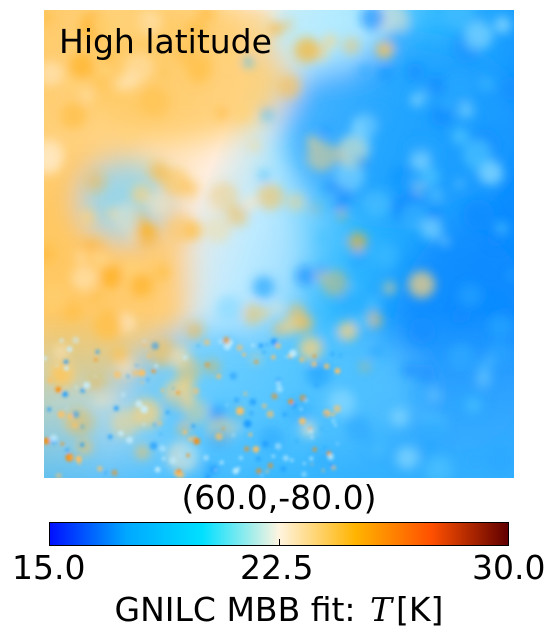 This screenshot has height=639, width=558. Describe the element at coordinates (279, 534) in the screenshot. I see `colorbar` at that location.